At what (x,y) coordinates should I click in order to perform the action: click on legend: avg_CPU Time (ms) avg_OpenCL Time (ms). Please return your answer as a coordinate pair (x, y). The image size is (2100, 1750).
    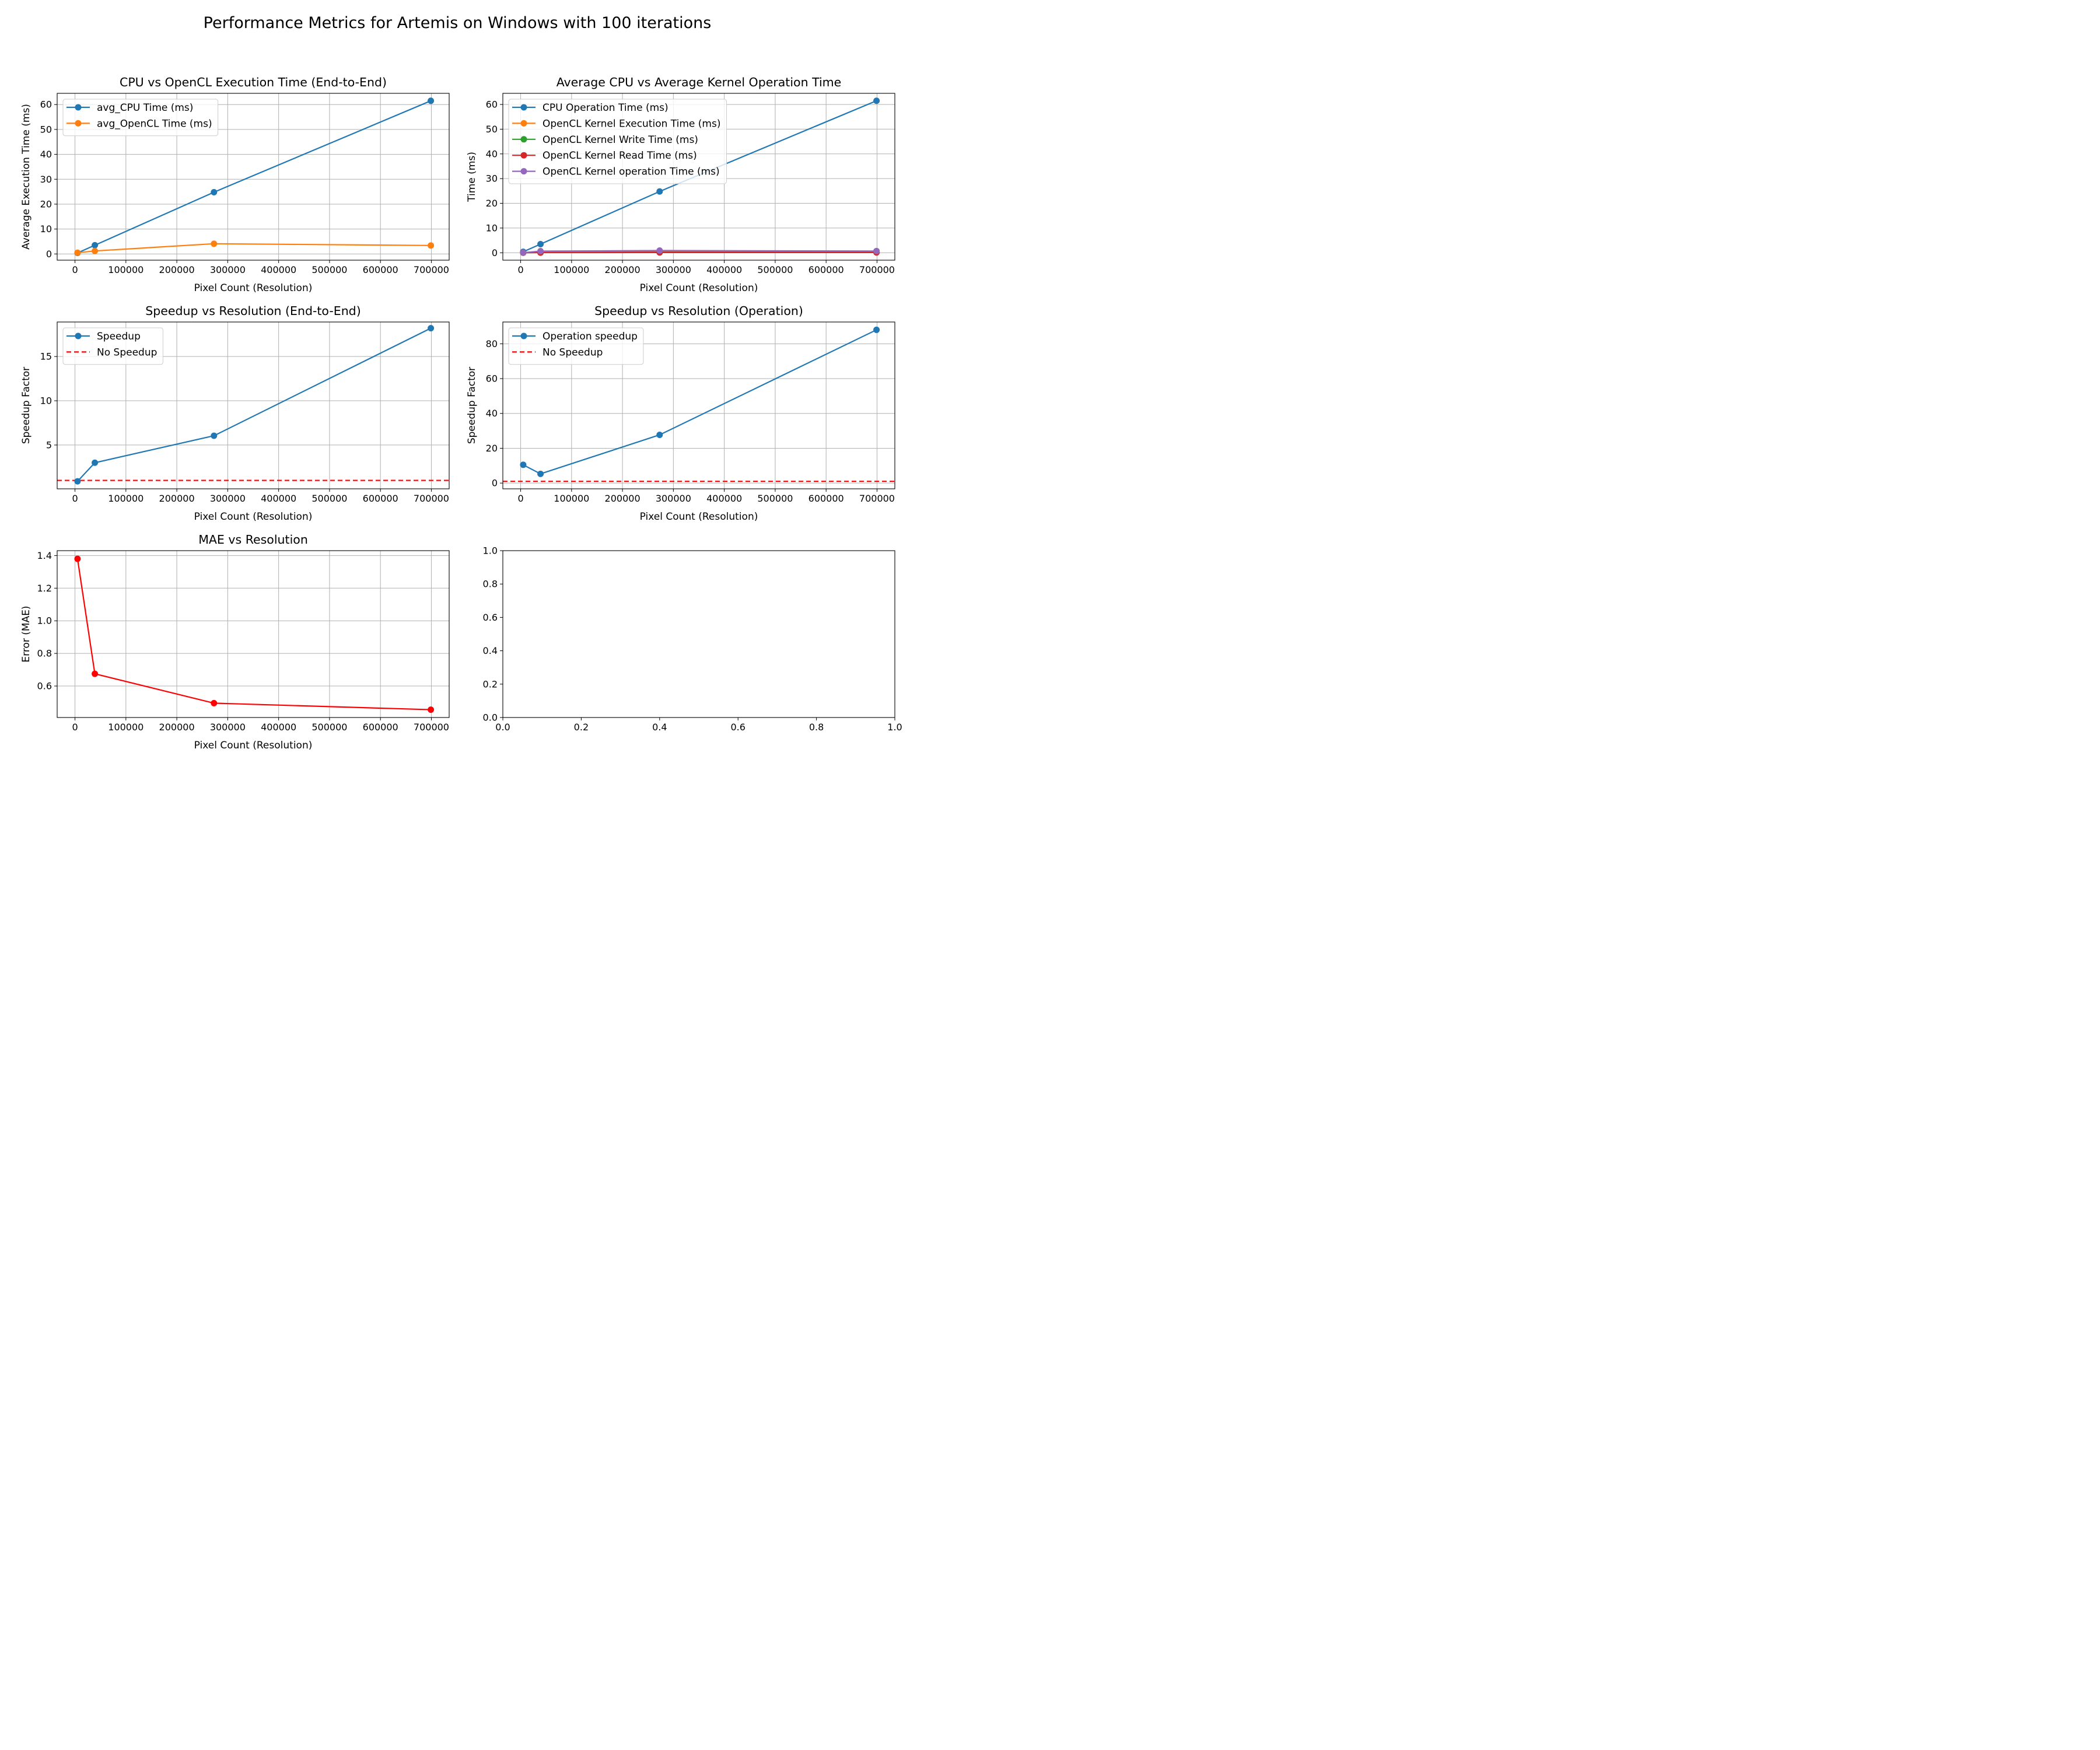
    Looking at the image, I should click on (140, 117).